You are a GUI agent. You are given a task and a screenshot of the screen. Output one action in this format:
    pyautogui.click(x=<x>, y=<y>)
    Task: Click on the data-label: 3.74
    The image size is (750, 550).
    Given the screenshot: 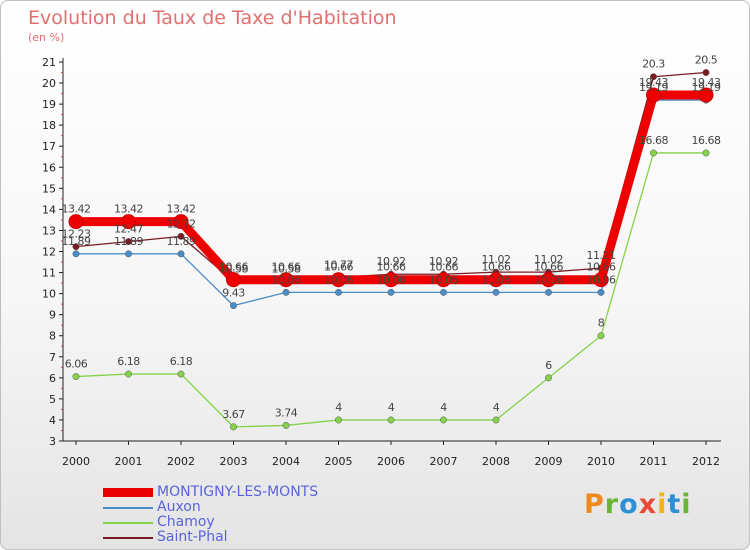 What is the action you would take?
    pyautogui.click(x=286, y=412)
    